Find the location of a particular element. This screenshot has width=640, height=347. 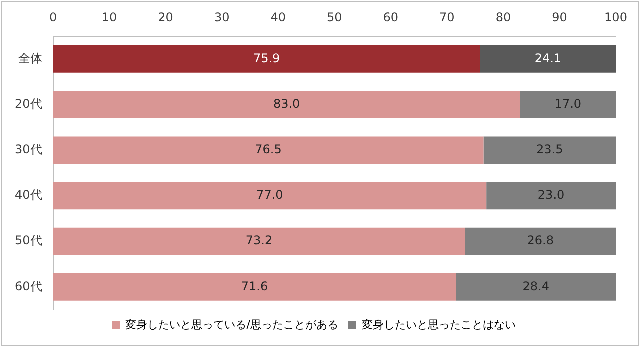

legend-label: 変身したいと思ったことはない is located at coordinates (439, 325).